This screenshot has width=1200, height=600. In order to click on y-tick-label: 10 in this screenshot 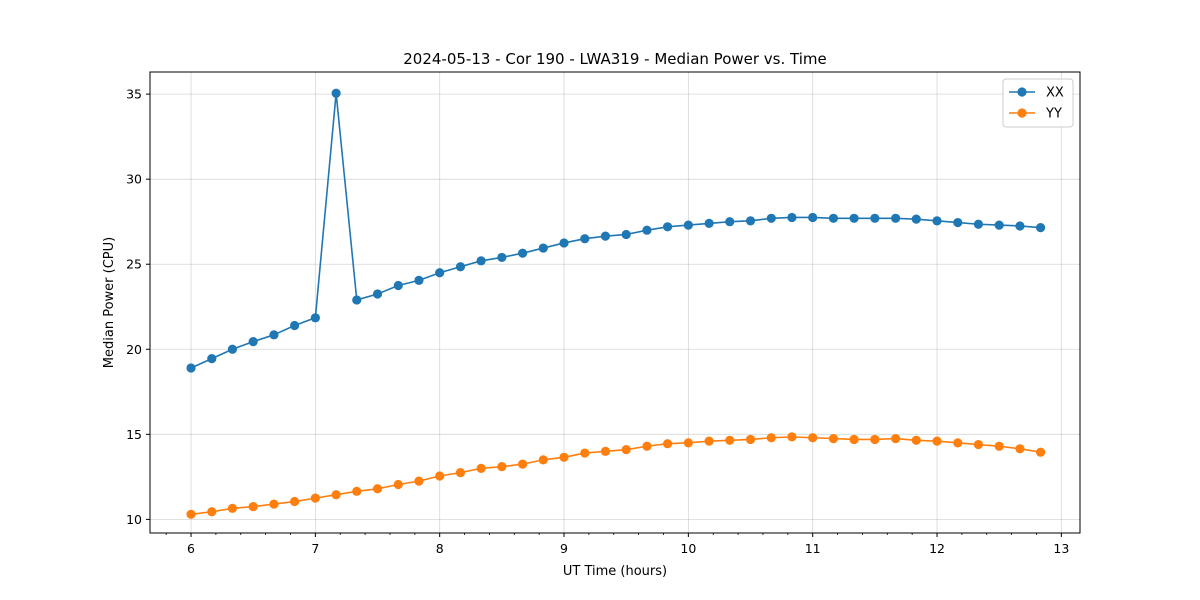, I will do `click(134, 519)`.